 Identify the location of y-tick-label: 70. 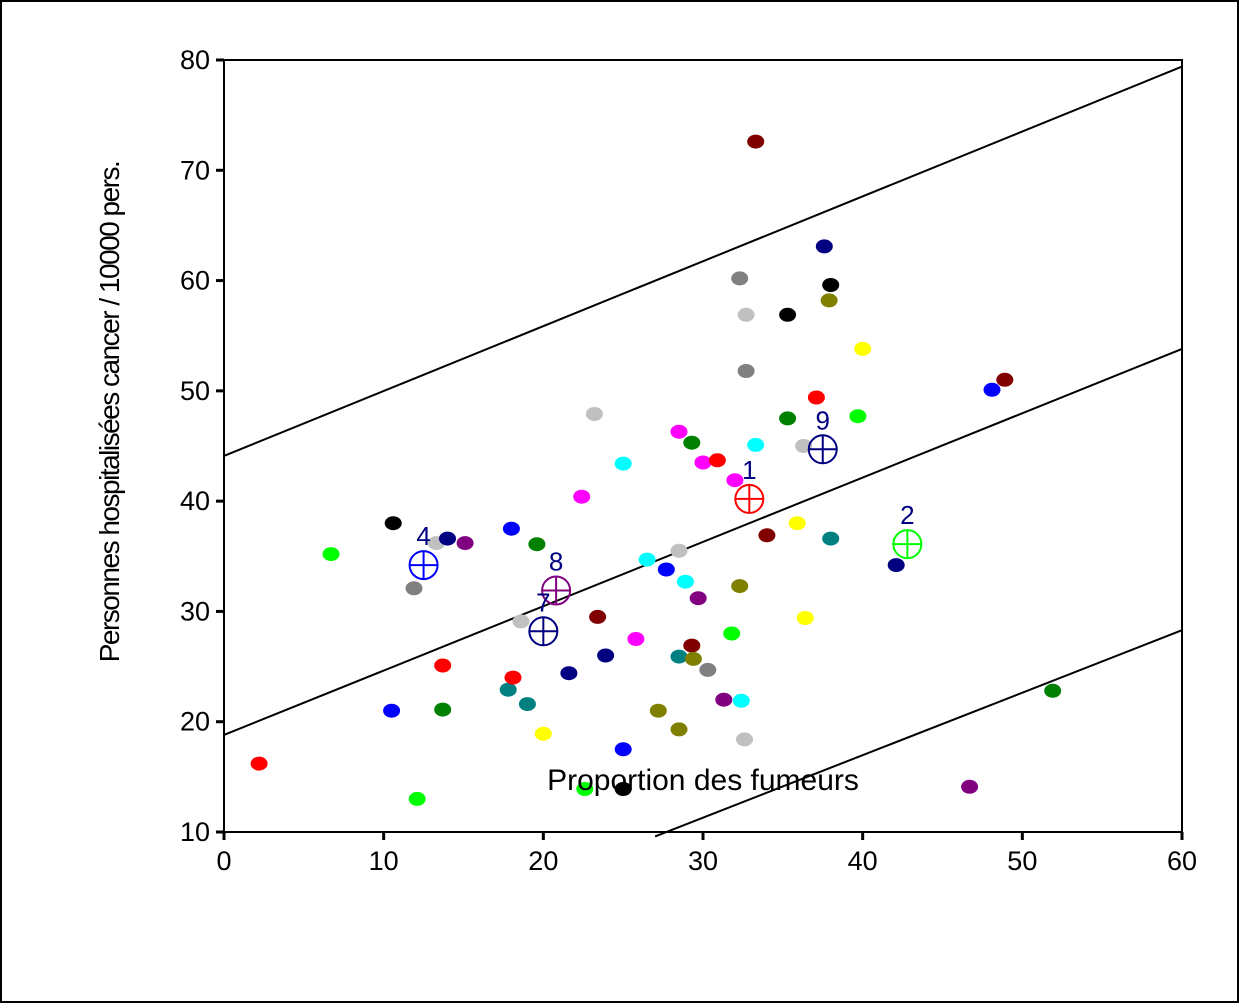
(195, 170).